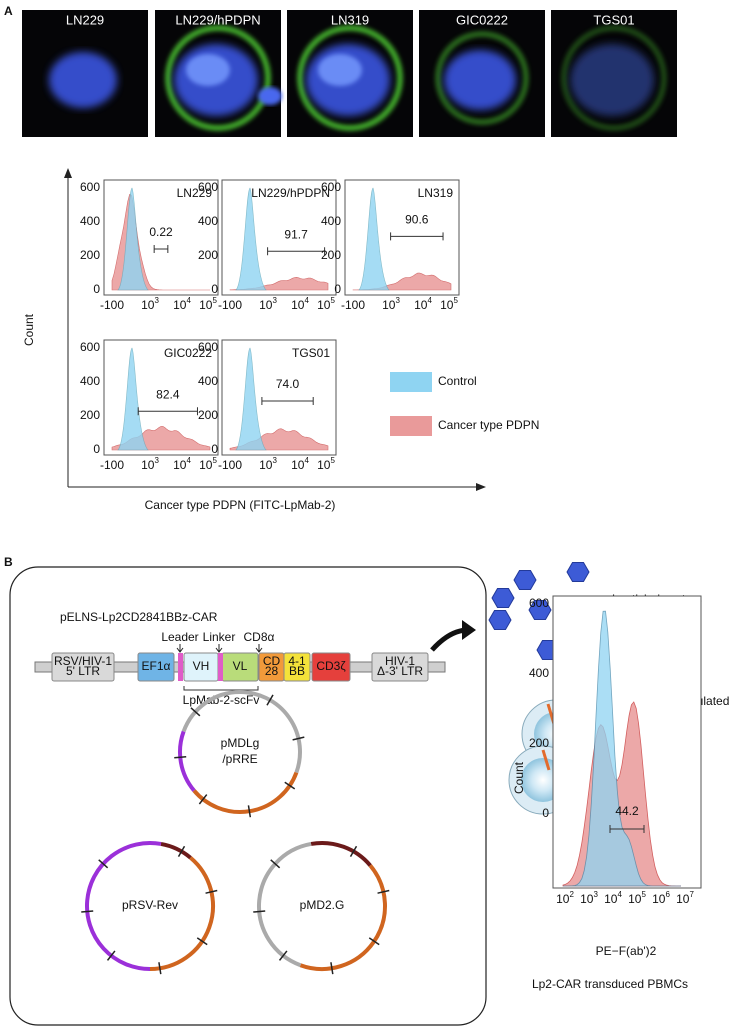  Describe the element at coordinates (469, 630) in the screenshot. I see `arrow-head` at that location.